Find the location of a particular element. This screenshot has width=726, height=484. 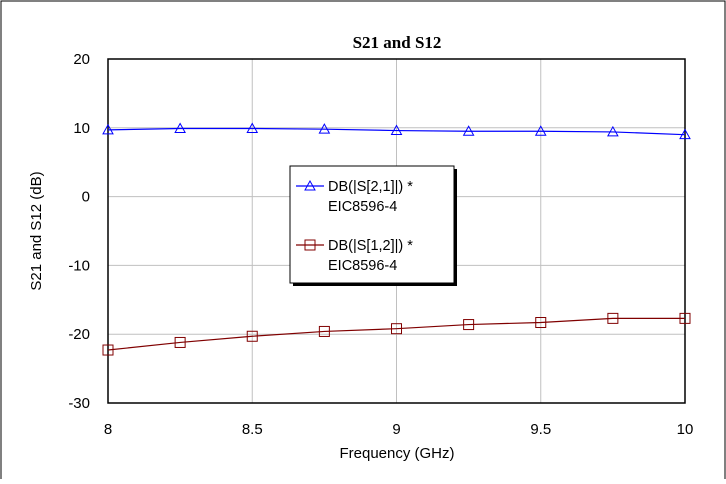

y-axis-label: S21 and S12 (dB) is located at coordinates (36, 230).